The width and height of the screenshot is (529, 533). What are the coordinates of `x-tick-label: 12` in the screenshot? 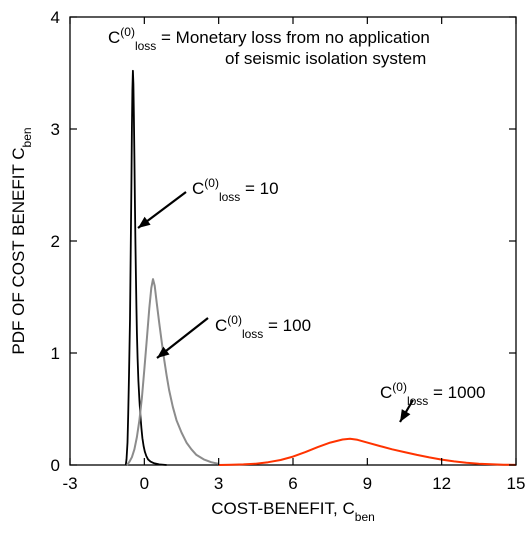 It's located at (441, 483).